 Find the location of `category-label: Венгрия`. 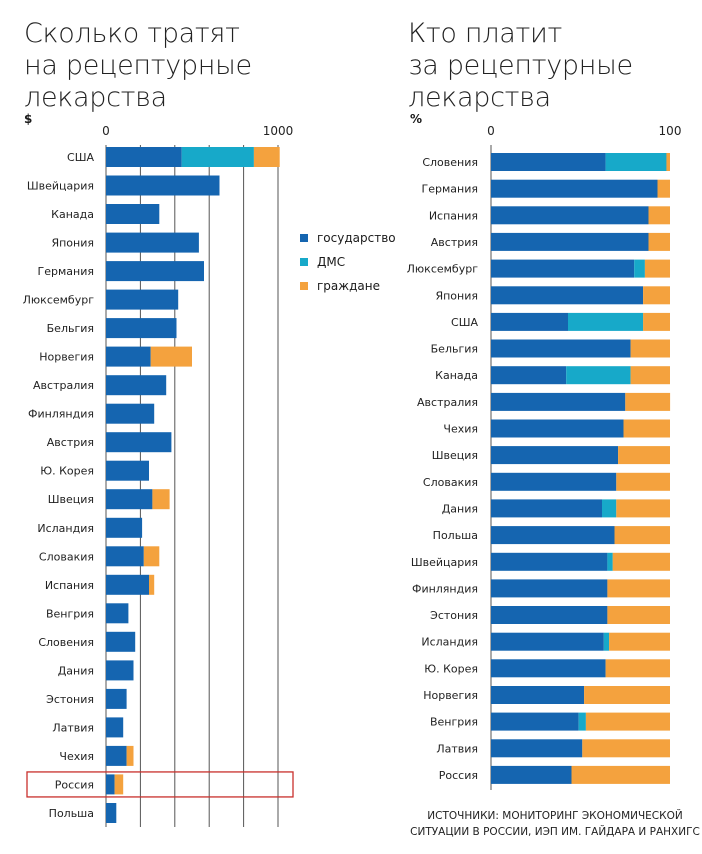

category-label: Венгрия is located at coordinates (70, 613).